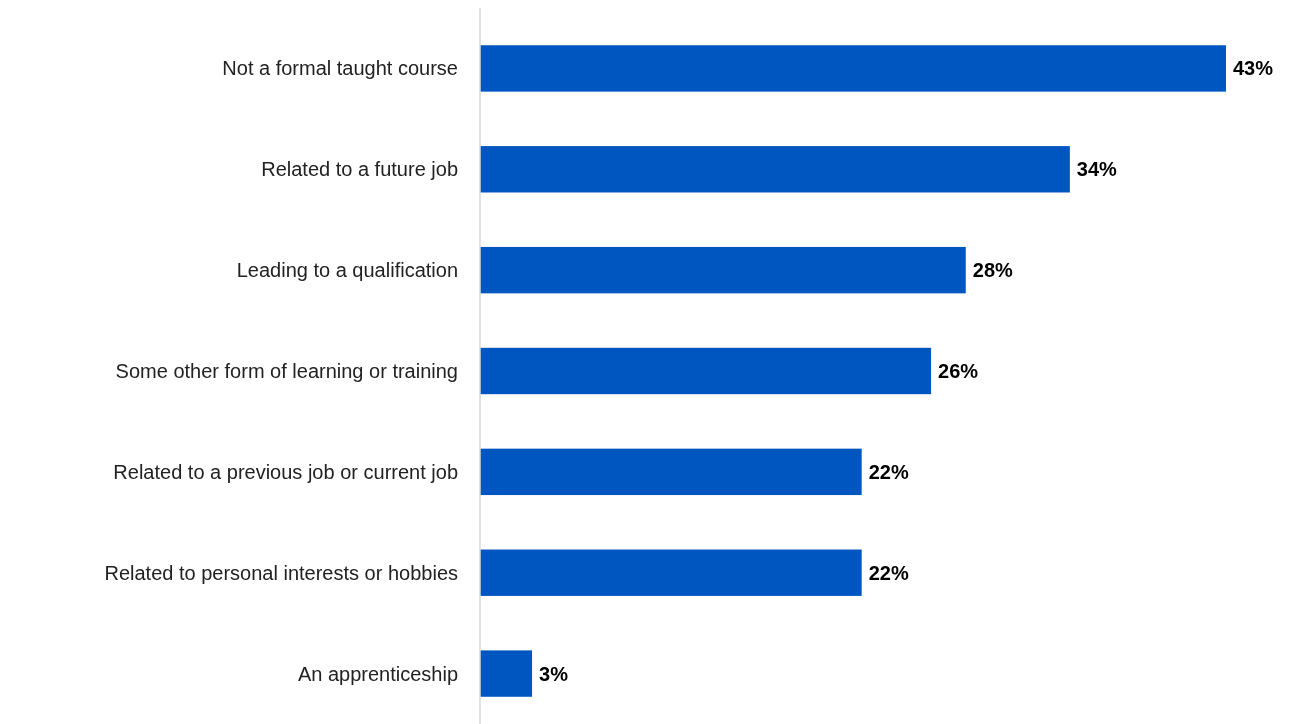  Describe the element at coordinates (340, 68) in the screenshot. I see `y-tick-label: Not a formal taught course` at that location.